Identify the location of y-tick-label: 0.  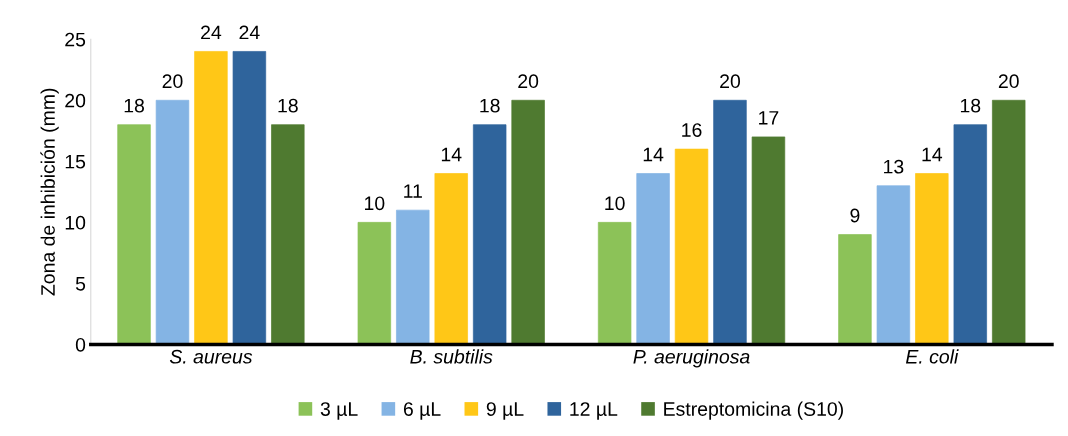
(80, 344).